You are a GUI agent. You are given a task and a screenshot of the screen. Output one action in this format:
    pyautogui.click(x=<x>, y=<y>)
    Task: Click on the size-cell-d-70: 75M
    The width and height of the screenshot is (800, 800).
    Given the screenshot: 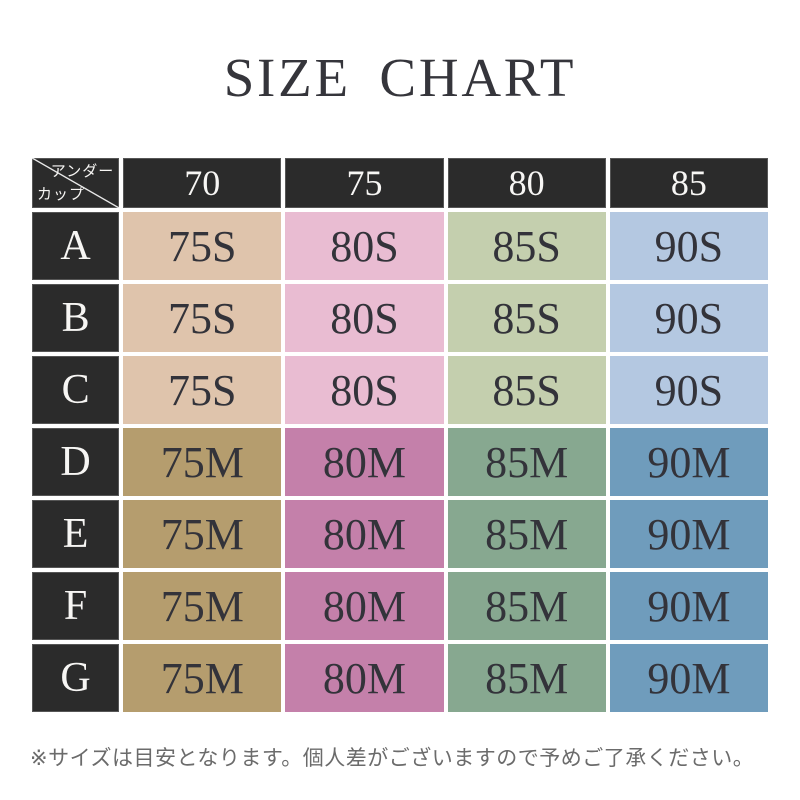 What is the action you would take?
    pyautogui.click(x=202, y=462)
    